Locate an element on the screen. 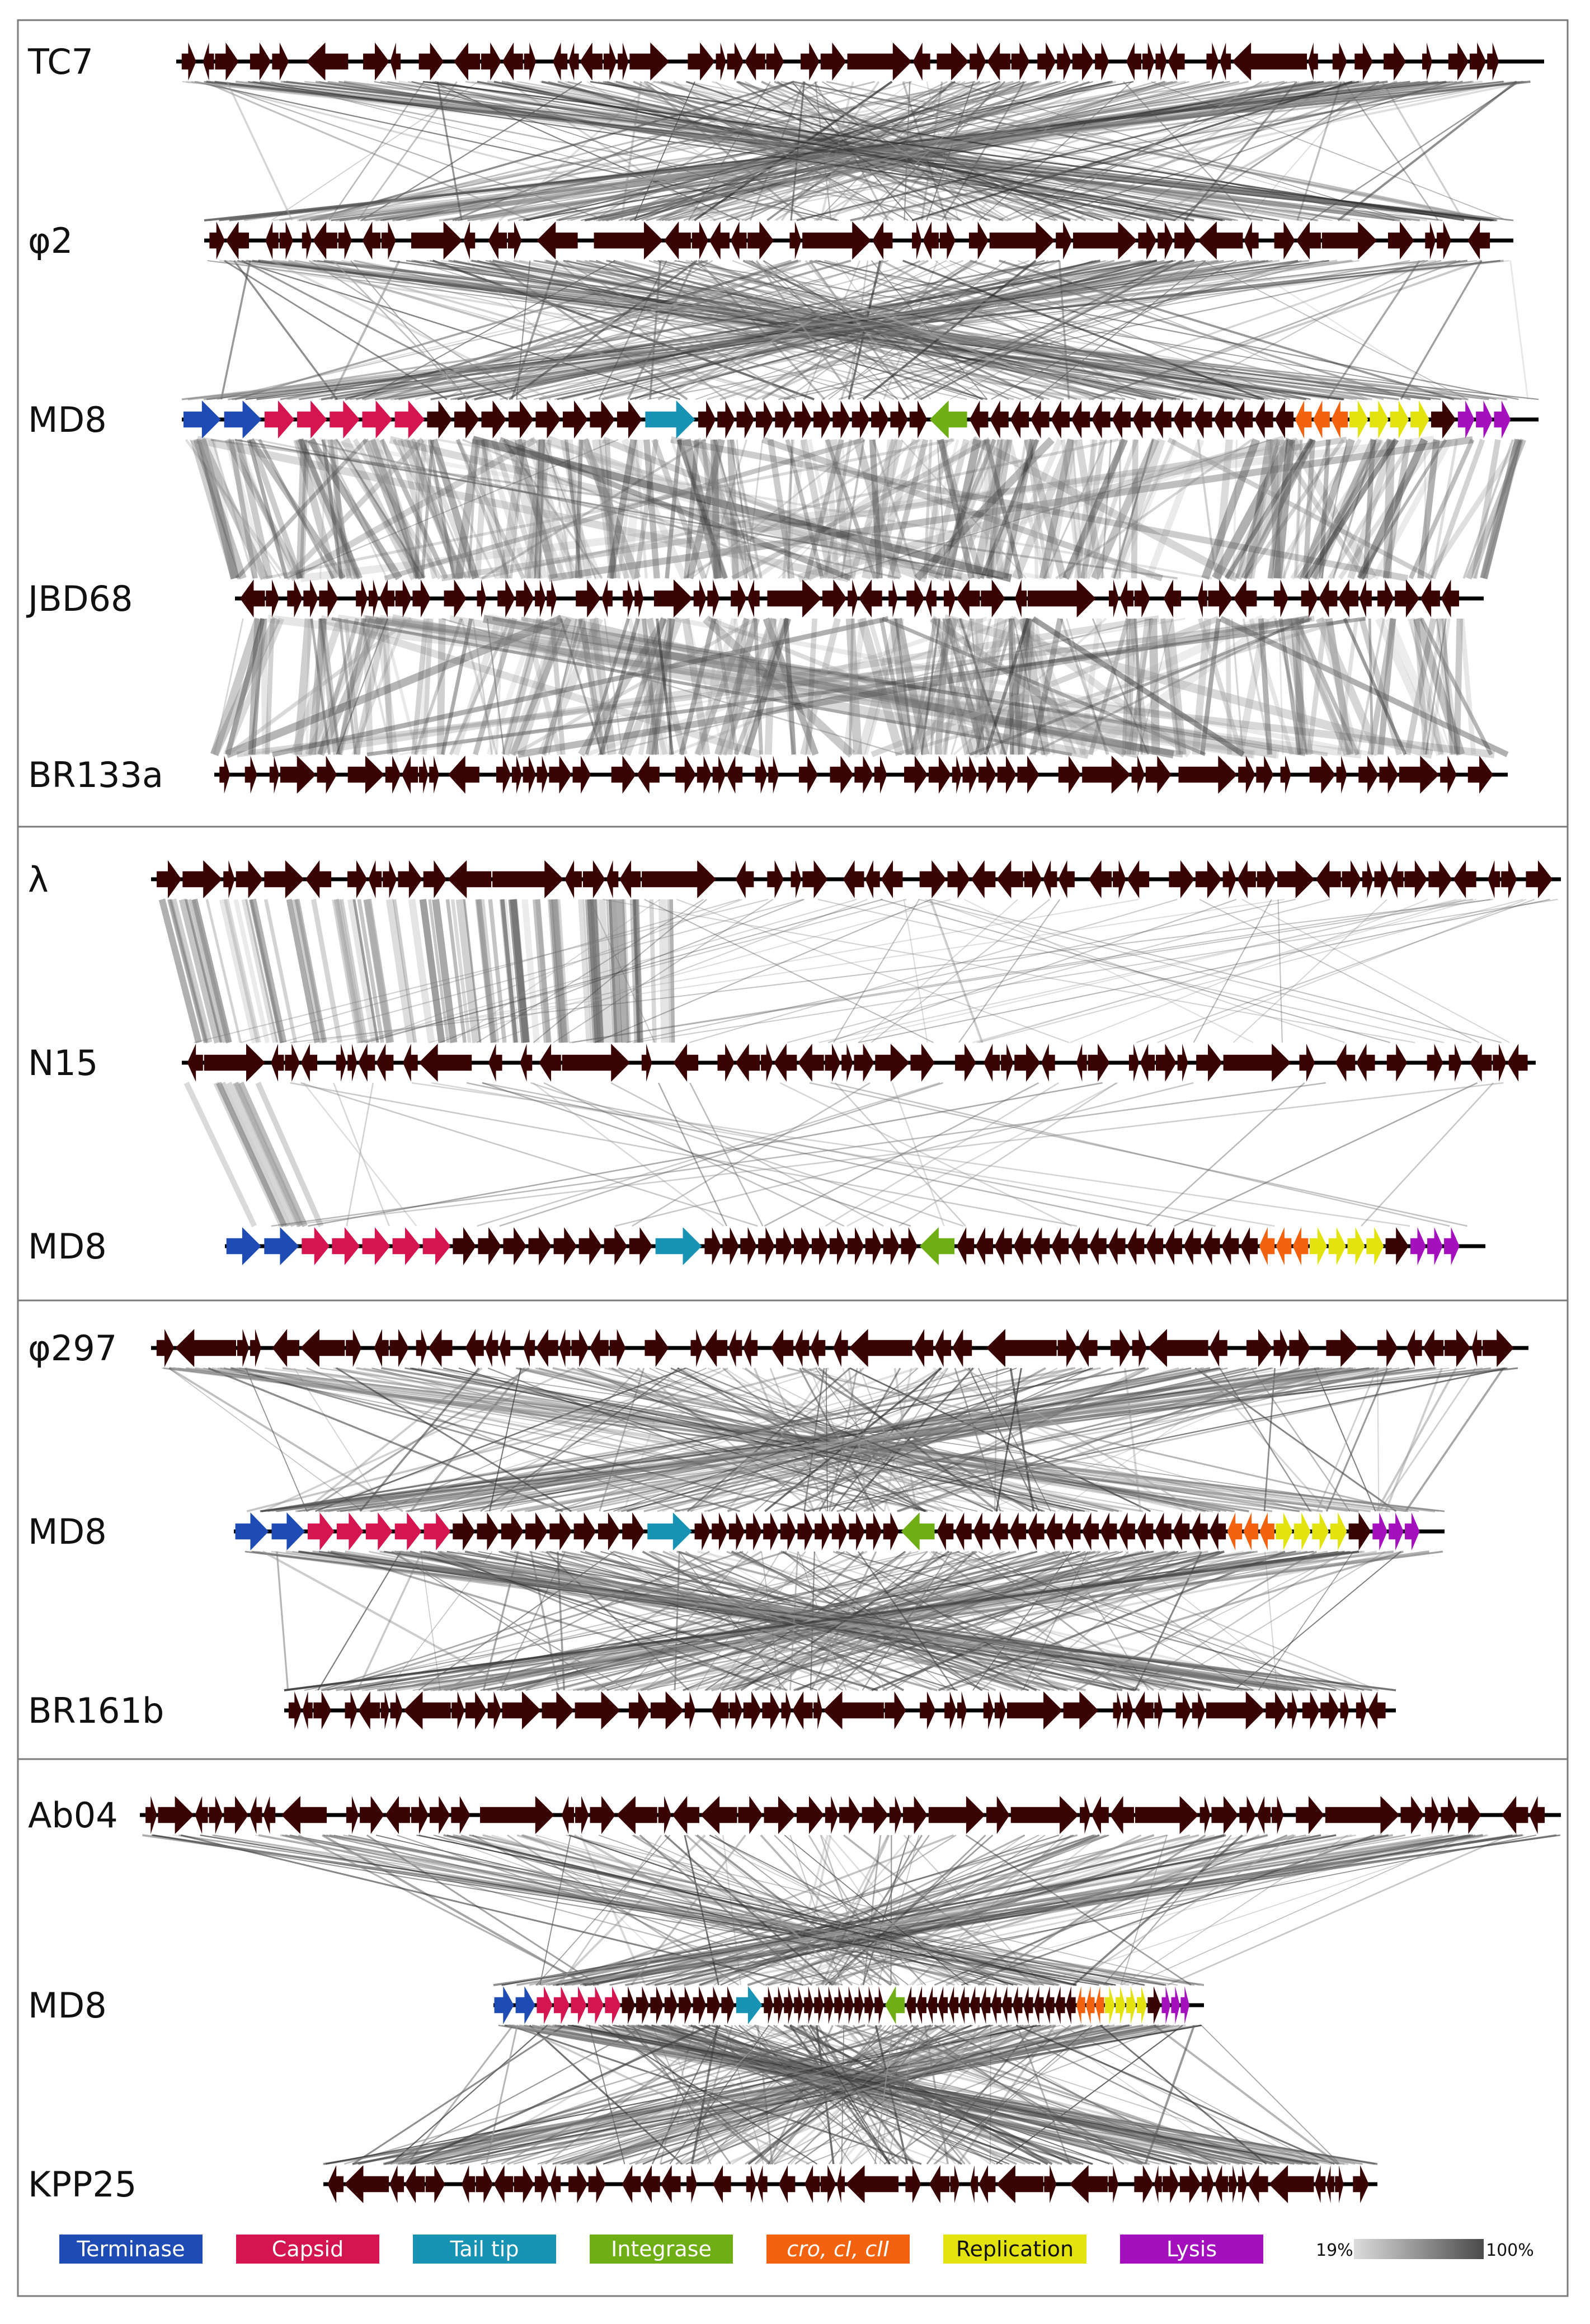 Image resolution: width=1590 pixels, height=2324 pixels. link-set is located at coordinates (859, 687).